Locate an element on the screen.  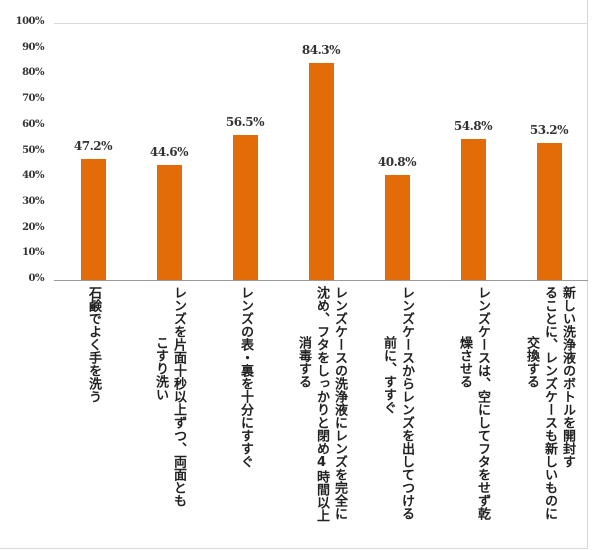
category-label: レンズケースからレンズを出してつける 前に、すすぐ is located at coordinates (397, 416).